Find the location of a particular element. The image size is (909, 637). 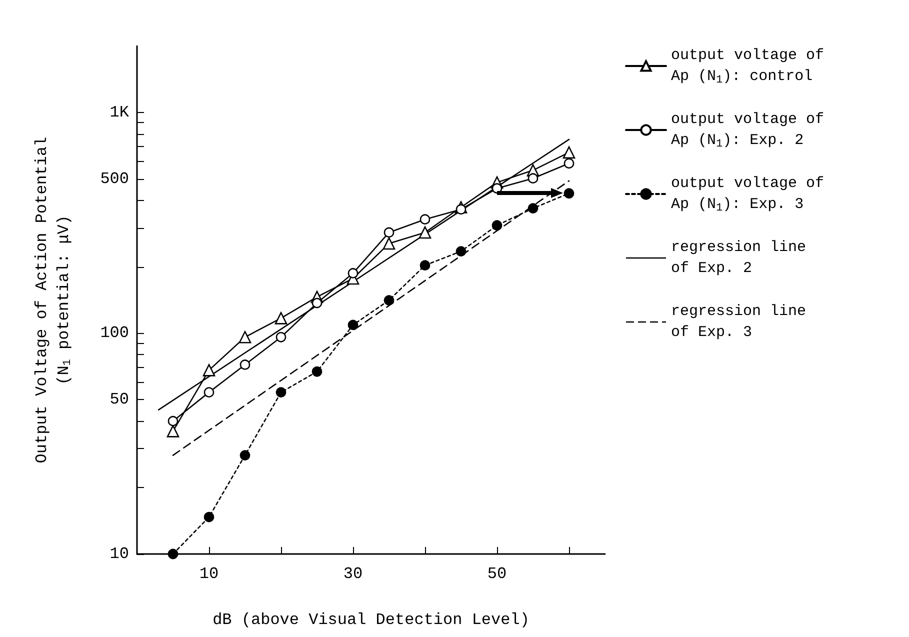

y-tick-label: 10 is located at coordinates (119, 554).